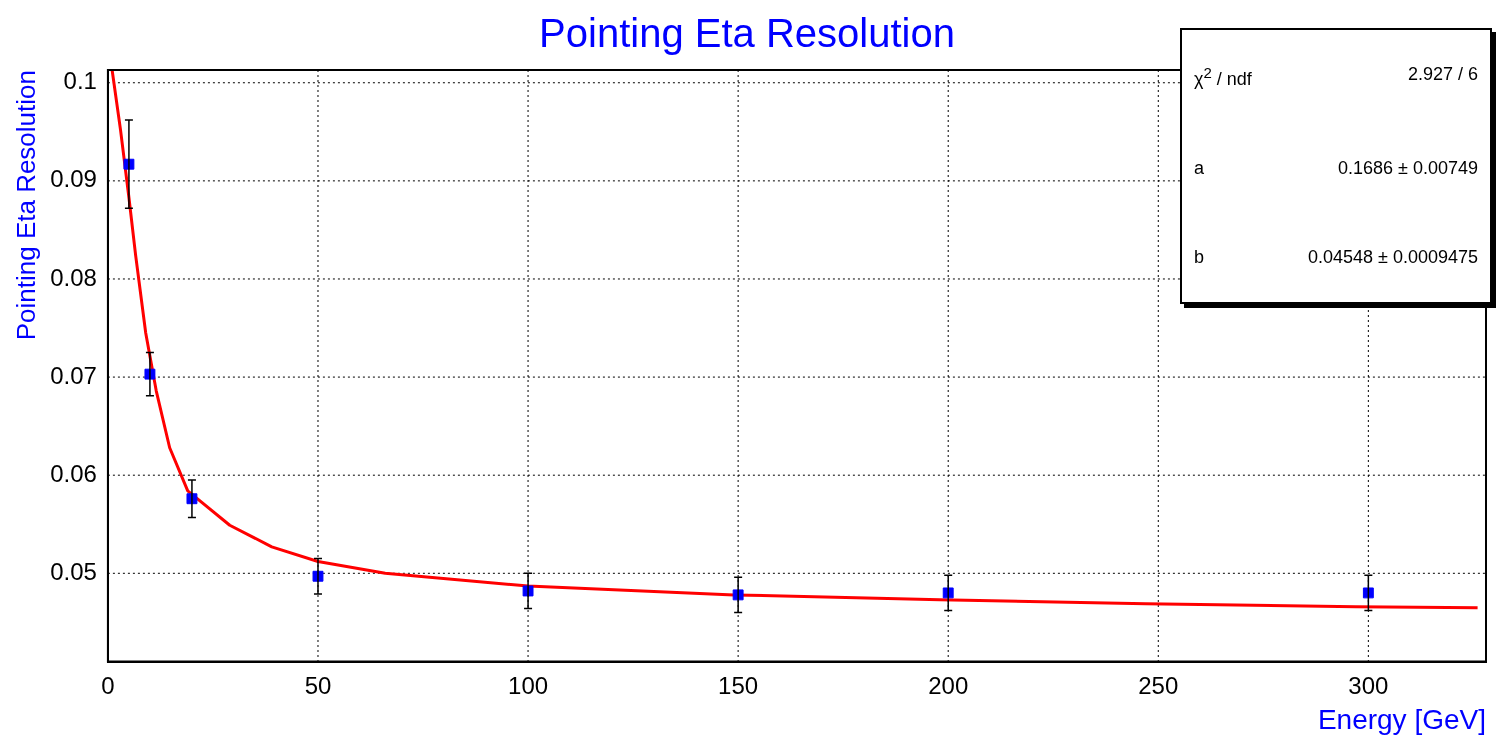 This screenshot has height=756, width=1506. What do you see at coordinates (1158, 685) in the screenshot?
I see `x-tick-label: 250` at bounding box center [1158, 685].